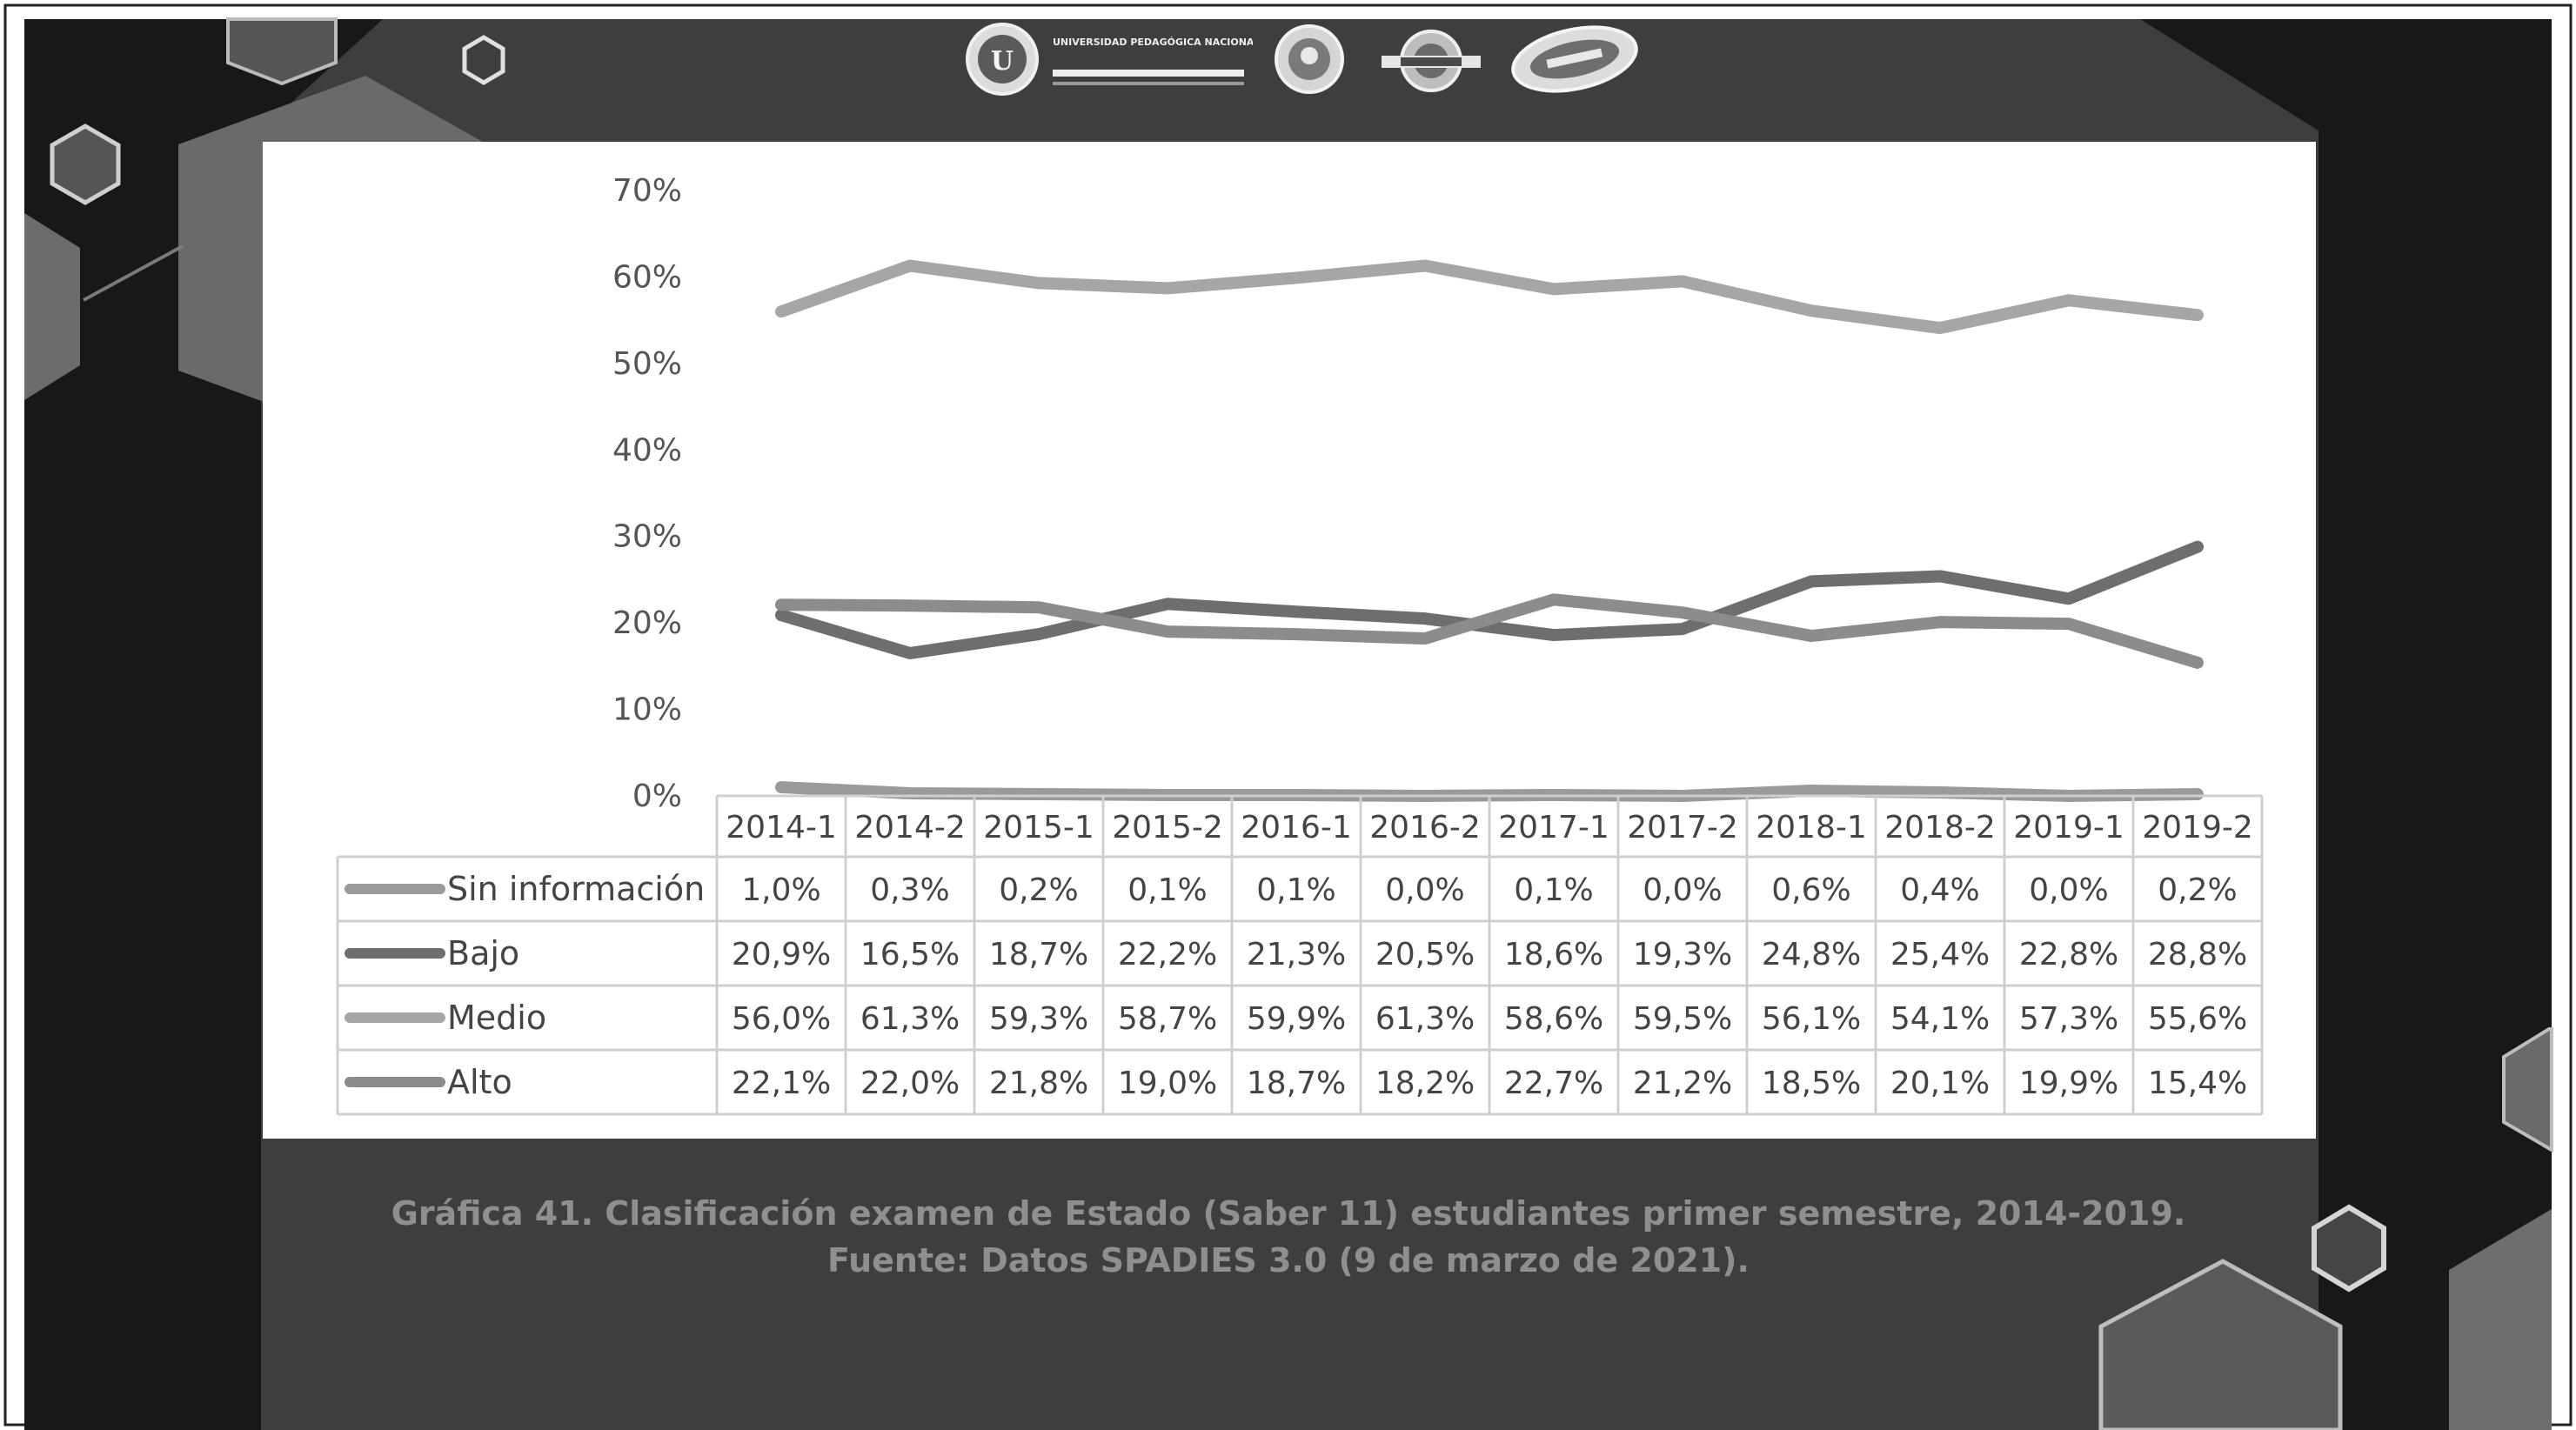 This screenshot has width=2576, height=1430. I want to click on data-label: 19,0%, so click(1167, 1083).